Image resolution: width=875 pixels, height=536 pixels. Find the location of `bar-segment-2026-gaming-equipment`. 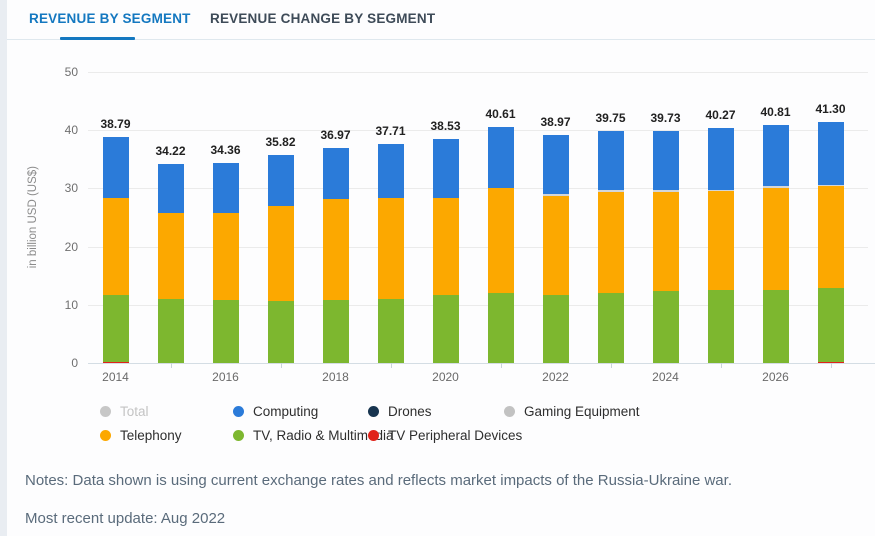

bar-segment-2026-gaming-equipment is located at coordinates (775, 187).